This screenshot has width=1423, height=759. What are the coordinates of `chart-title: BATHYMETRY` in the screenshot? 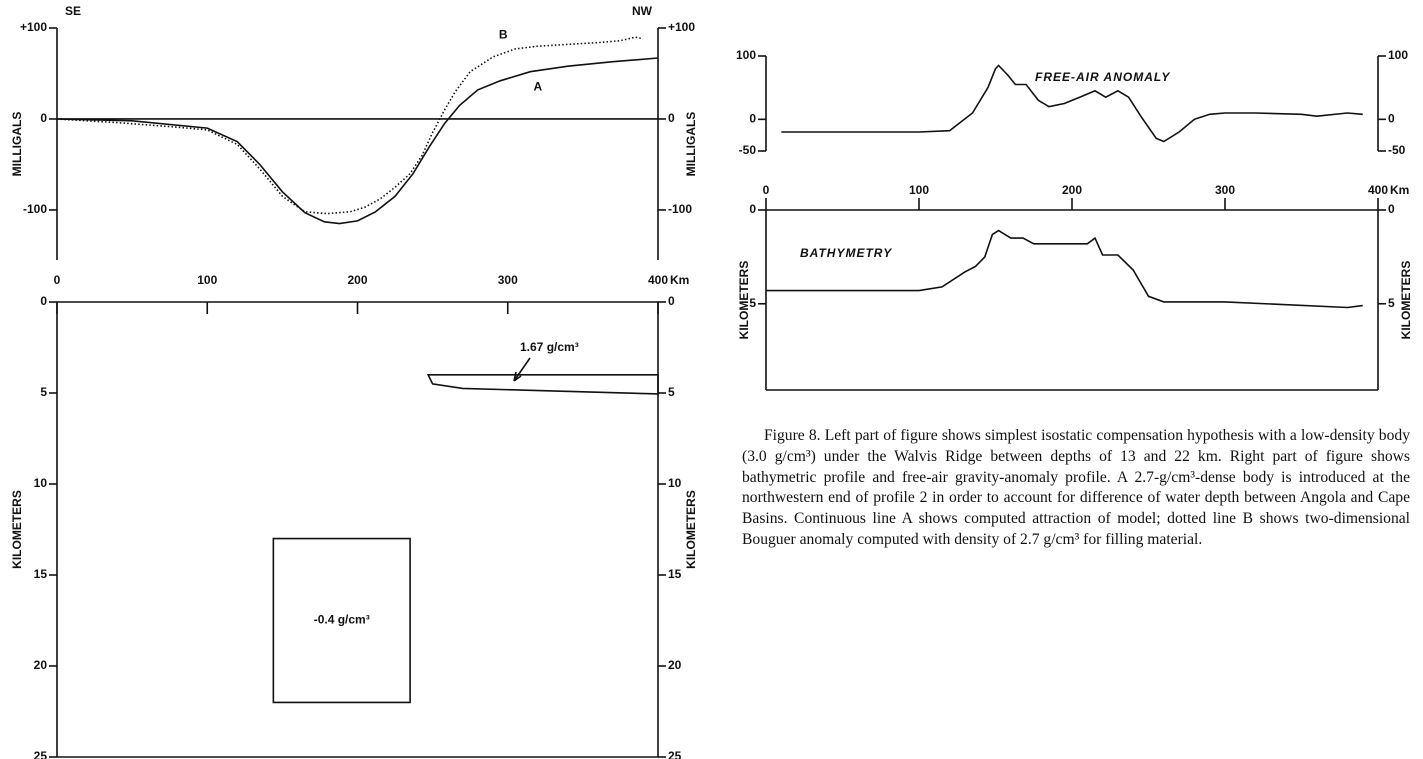 It's located at (846, 253).